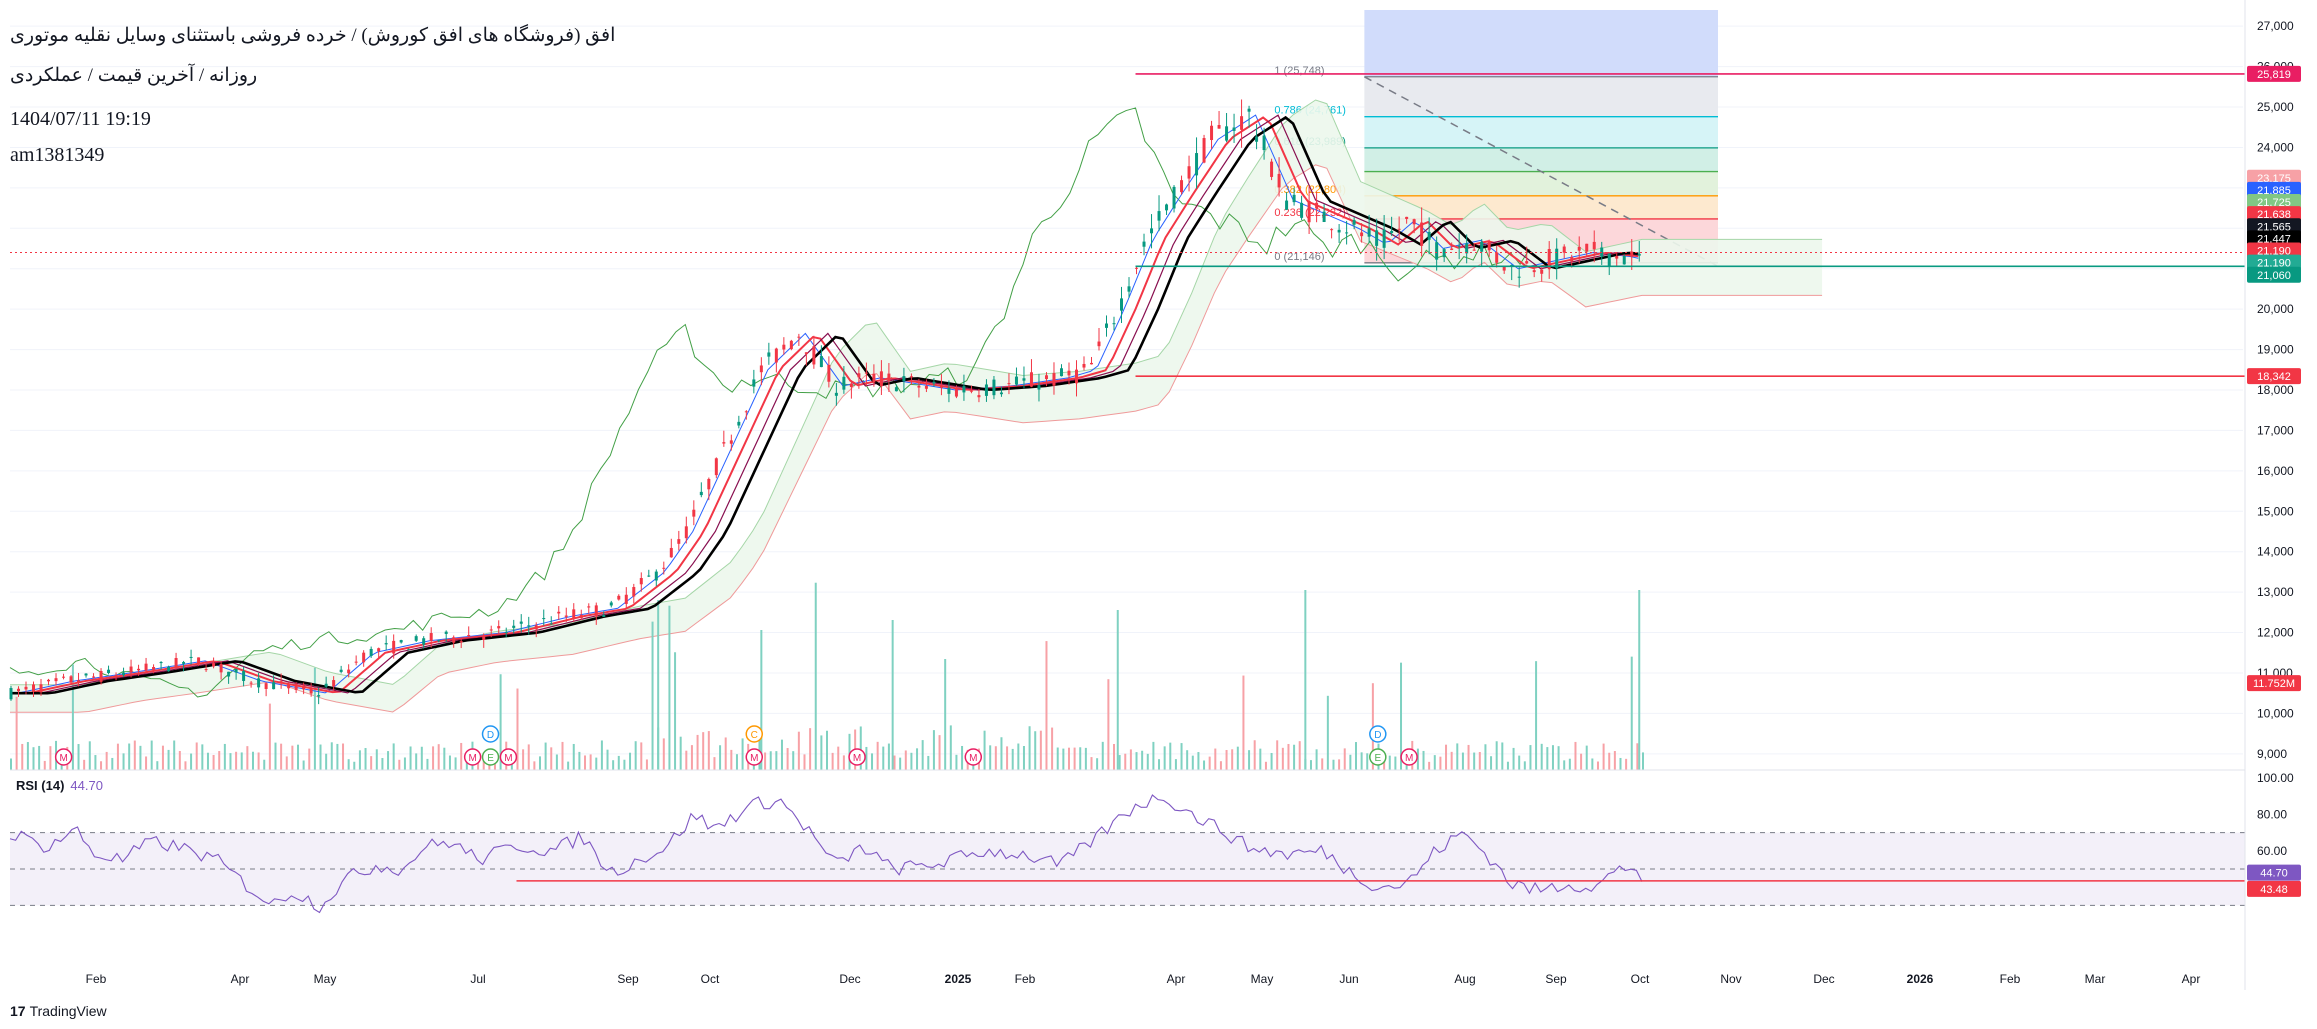 The image size is (2317, 1029). Describe the element at coordinates (2275, 26) in the screenshot. I see `price-tick: 27,000` at that location.